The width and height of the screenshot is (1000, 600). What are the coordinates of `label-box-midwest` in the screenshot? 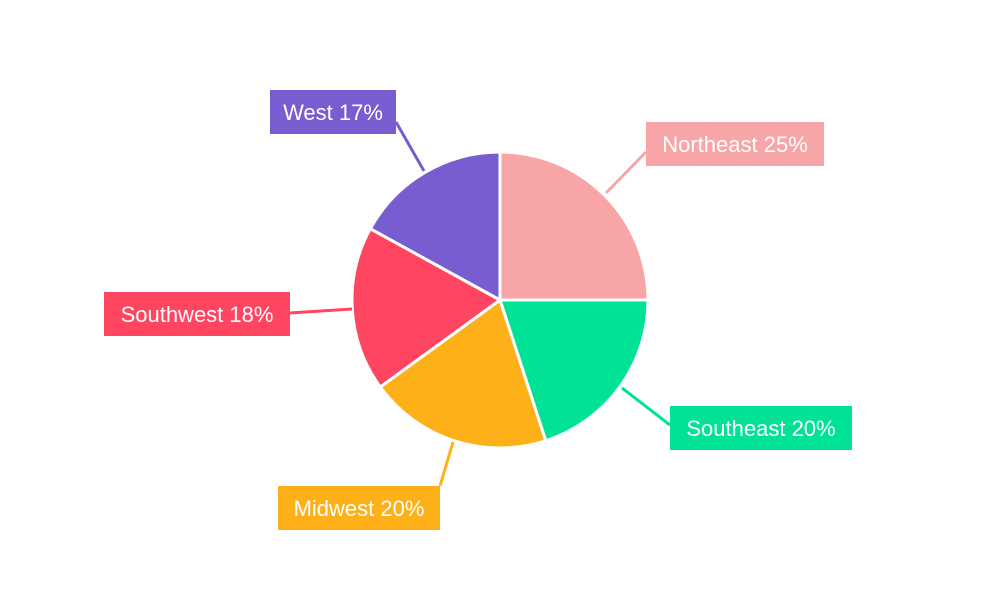 It's located at (359, 508).